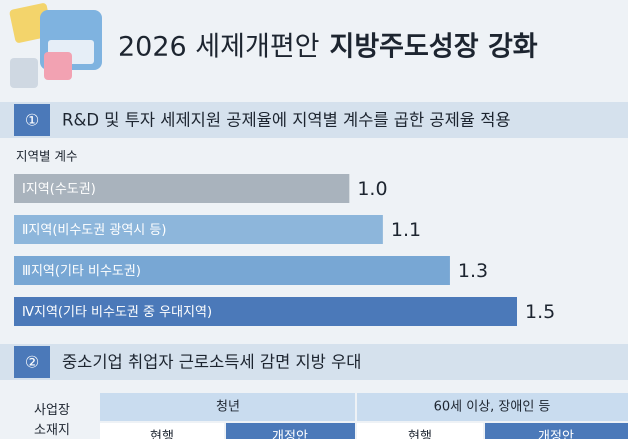 This screenshot has width=628, height=439. Describe the element at coordinates (473, 271) in the screenshot. I see `value-label: 1.3` at that location.